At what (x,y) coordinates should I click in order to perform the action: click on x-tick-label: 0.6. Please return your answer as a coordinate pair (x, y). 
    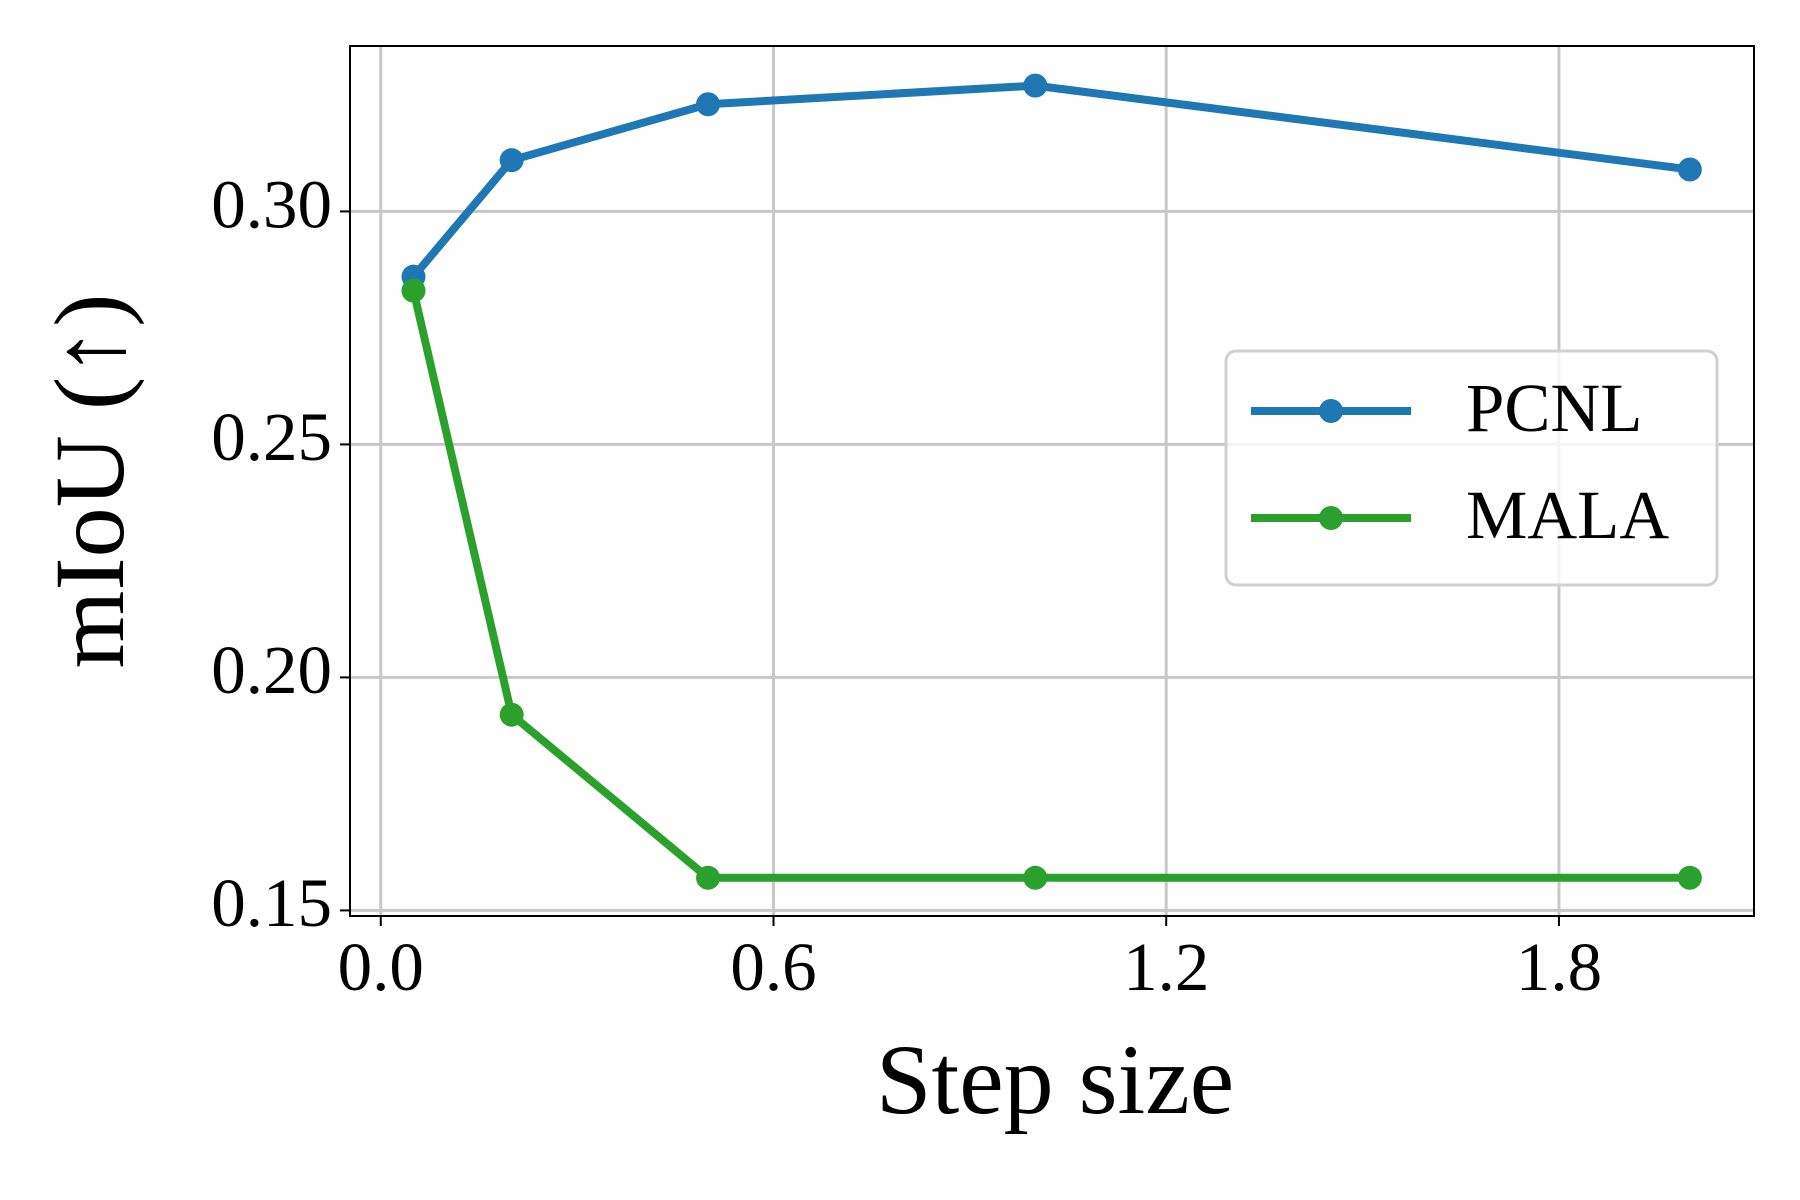
    Looking at the image, I should click on (773, 967).